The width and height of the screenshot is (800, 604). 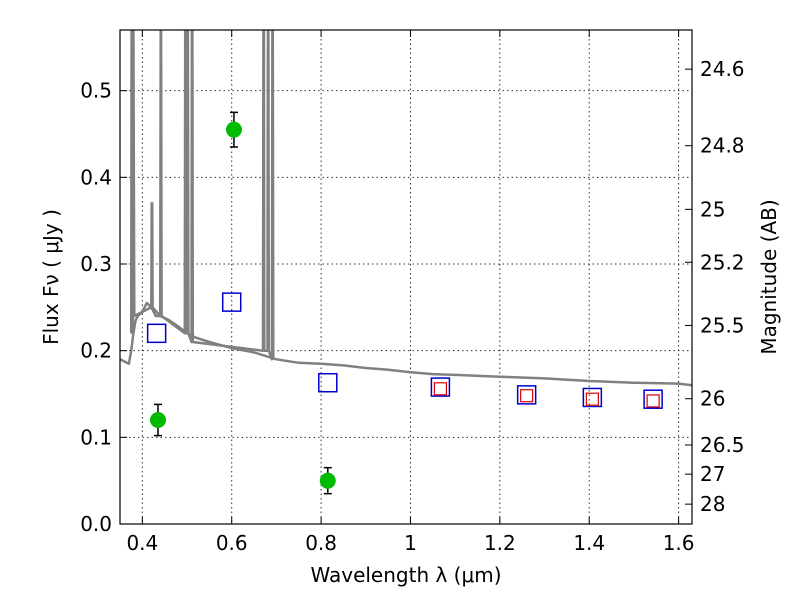 What do you see at coordinates (96, 264) in the screenshot?
I see `y-tick-label: 0.3` at bounding box center [96, 264].